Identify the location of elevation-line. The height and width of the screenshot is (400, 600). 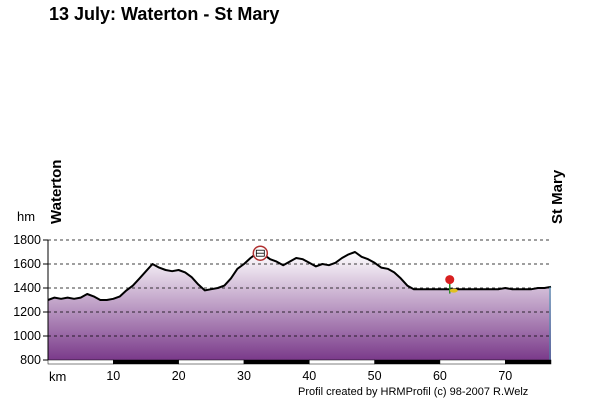
(299, 276).